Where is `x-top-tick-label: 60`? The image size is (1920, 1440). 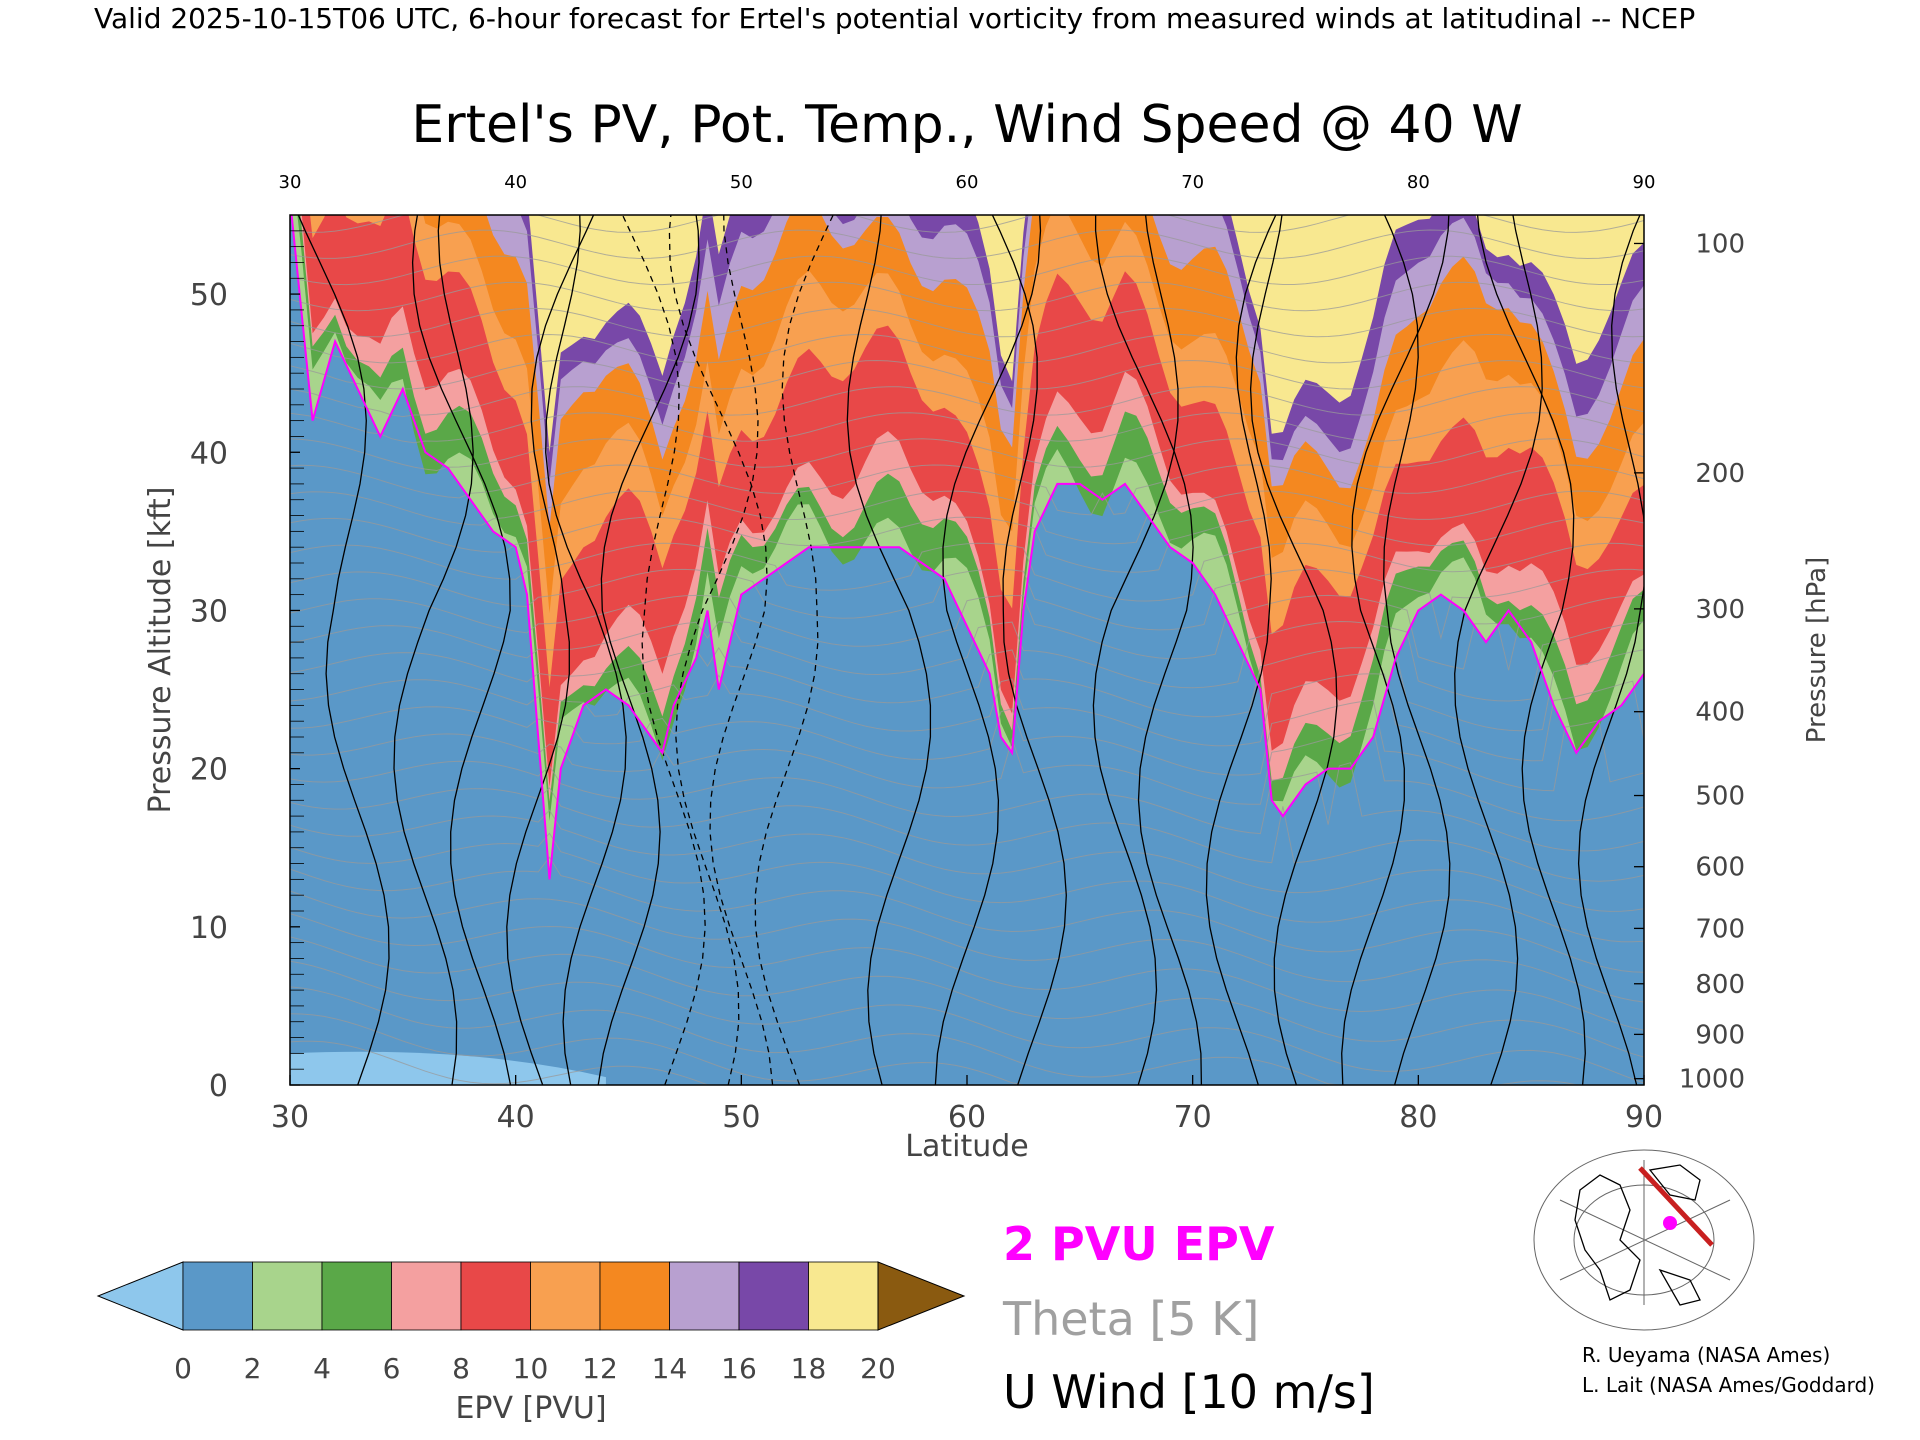
x-top-tick-label: 60 is located at coordinates (967, 182).